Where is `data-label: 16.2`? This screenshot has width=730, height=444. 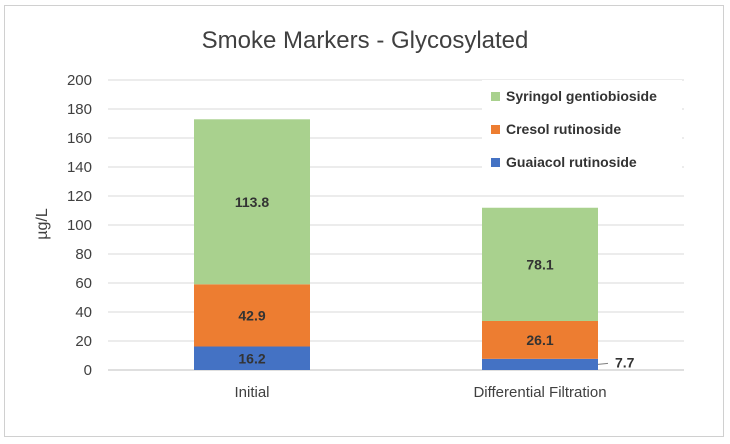 data-label: 16.2 is located at coordinates (251, 358).